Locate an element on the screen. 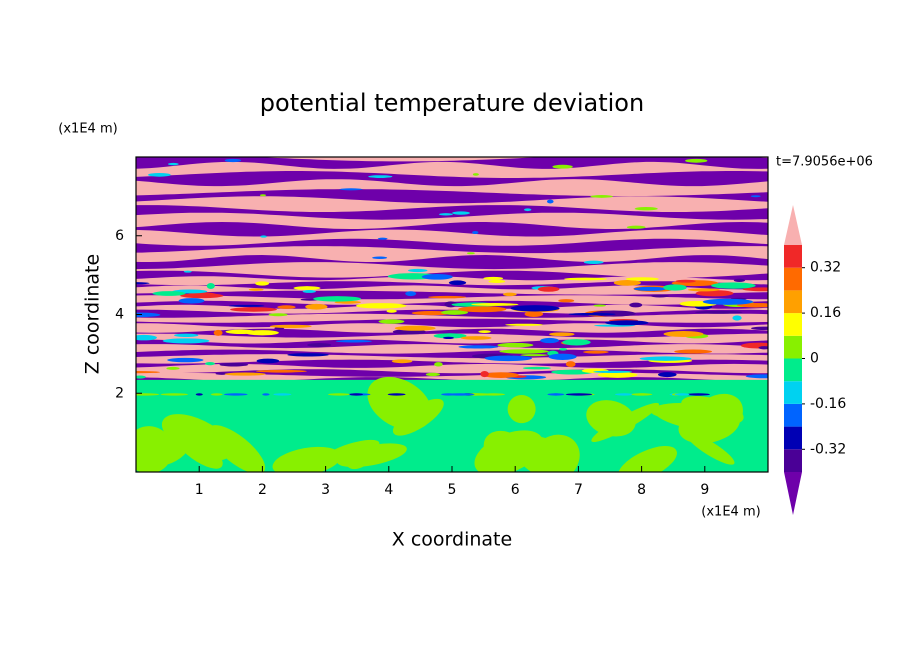  colorbar-tick-label: -0.32 is located at coordinates (828, 449).